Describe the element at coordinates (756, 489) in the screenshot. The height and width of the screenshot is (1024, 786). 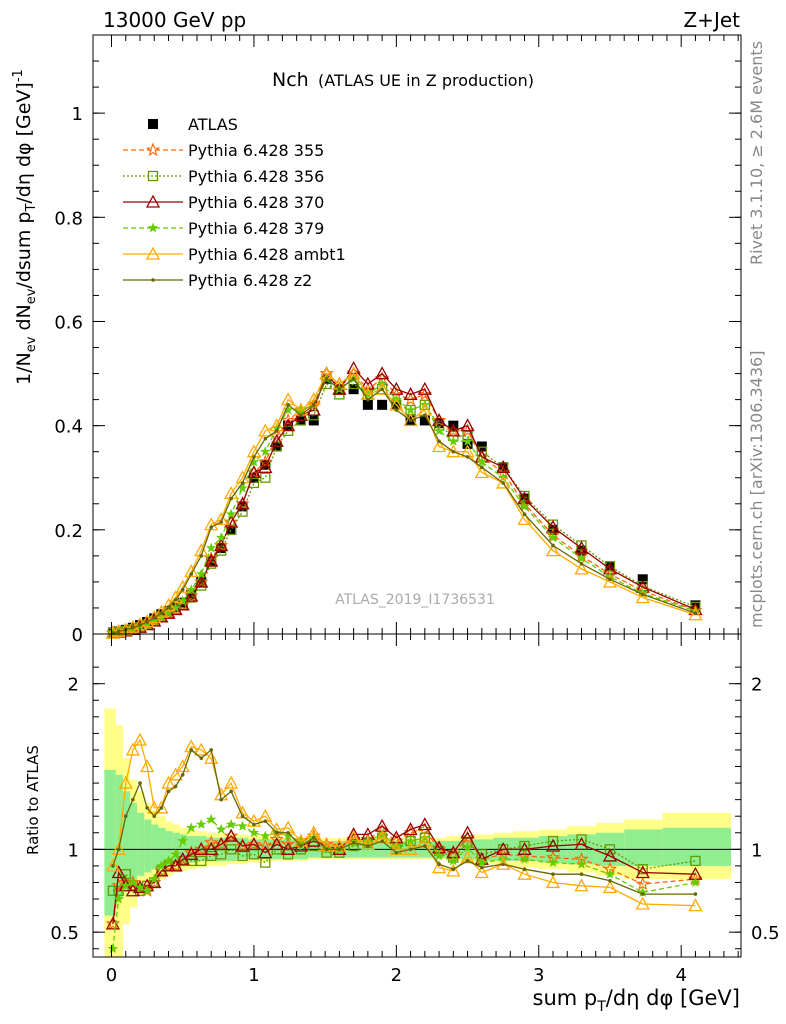
I see `side-site-label: mcplots.cern.ch [arXiv:1306.3436]` at that location.